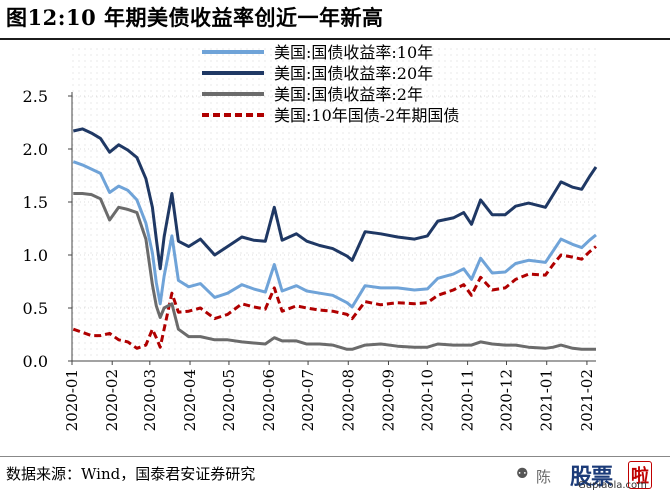  I want to click on legend-label-2: 美国:国债收益率:2年, so click(348, 94).